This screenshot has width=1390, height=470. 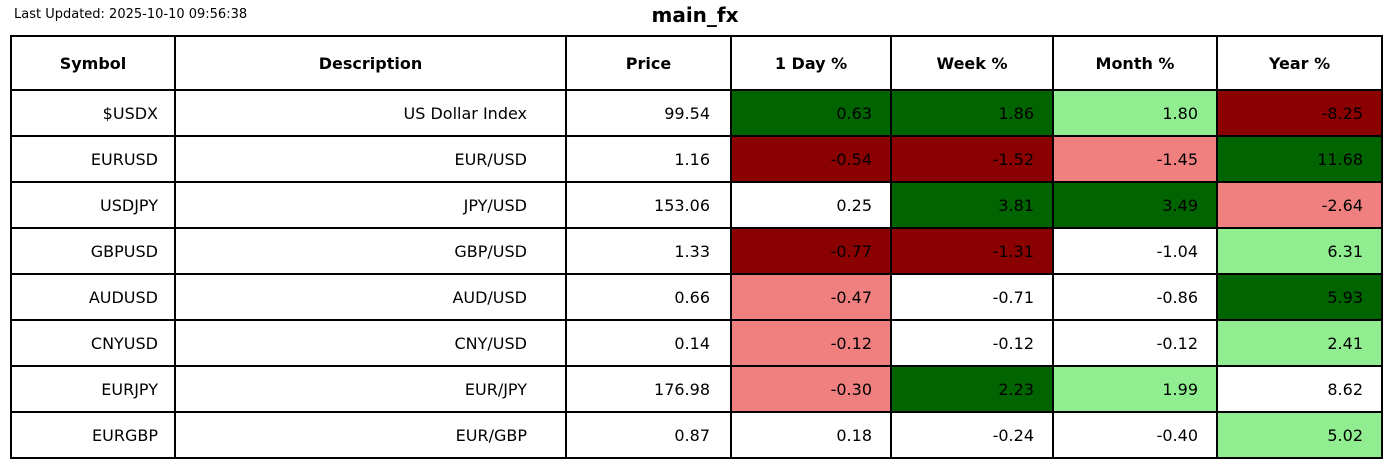 What do you see at coordinates (370, 63) in the screenshot?
I see `column-header-description: Description` at bounding box center [370, 63].